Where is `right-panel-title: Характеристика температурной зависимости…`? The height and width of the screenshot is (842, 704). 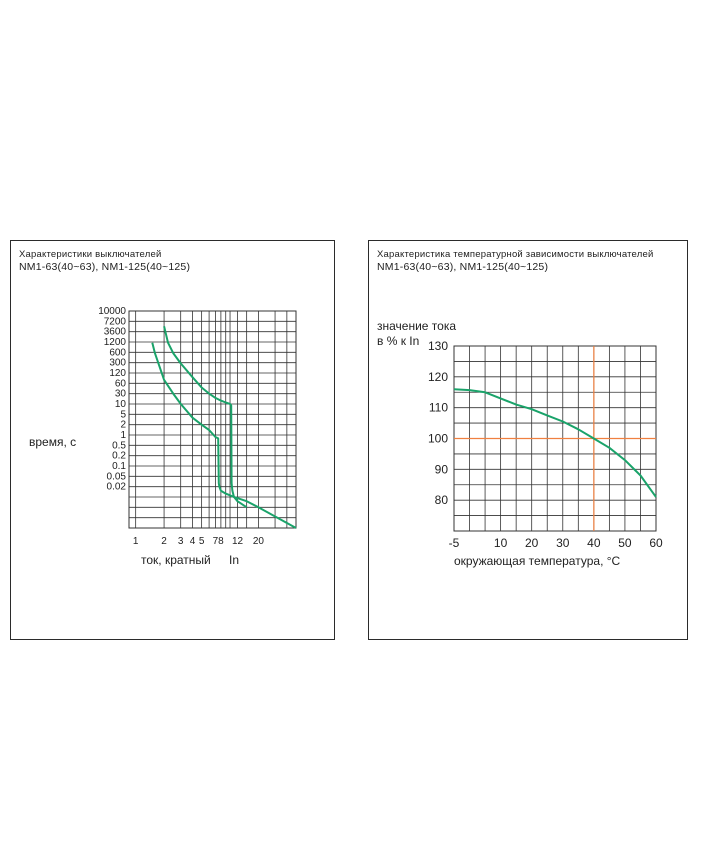
right-panel-title: Характеристика температурной зависимости… is located at coordinates (515, 261).